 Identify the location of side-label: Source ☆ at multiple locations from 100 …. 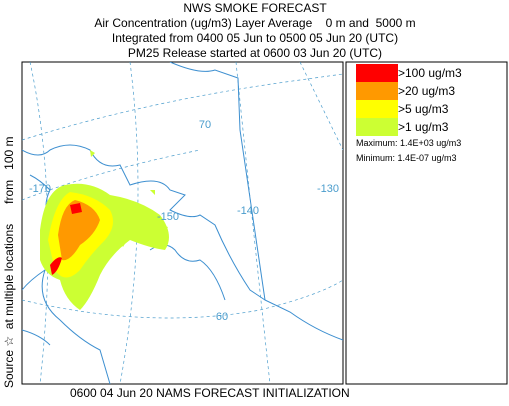
(9, 262).